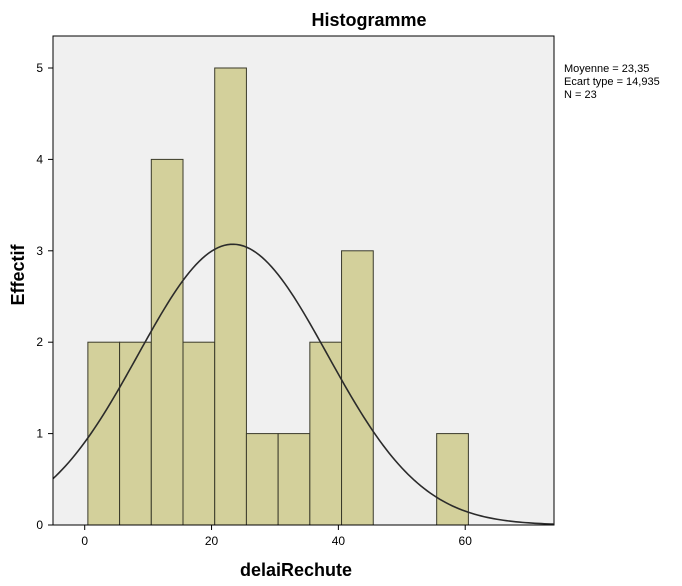 This screenshot has width=682, height=586. Describe the element at coordinates (276, 536) in the screenshot. I see `x-axis-ticks: 0 20 40 60` at that location.